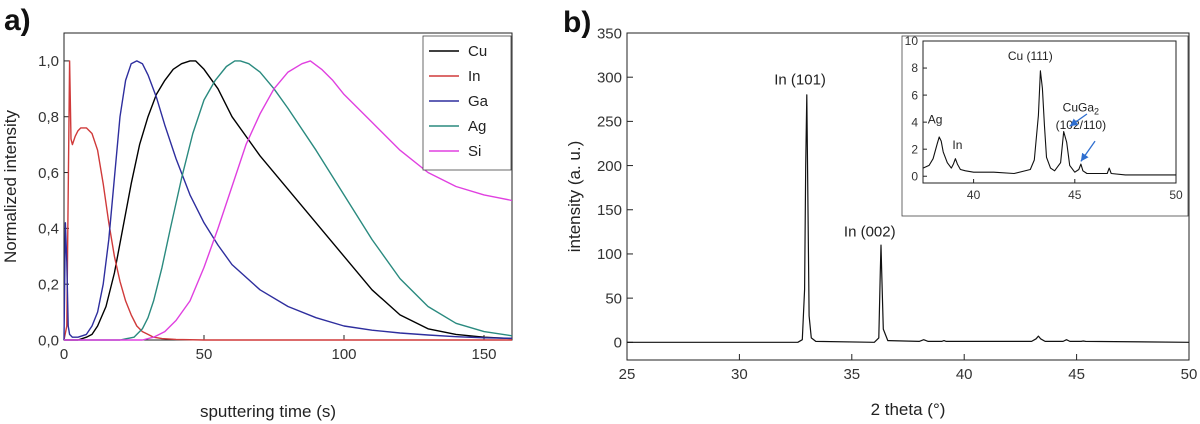 The width and height of the screenshot is (1200, 424). Describe the element at coordinates (964, 374) in the screenshot. I see `b-x-tick-label: 40` at that location.